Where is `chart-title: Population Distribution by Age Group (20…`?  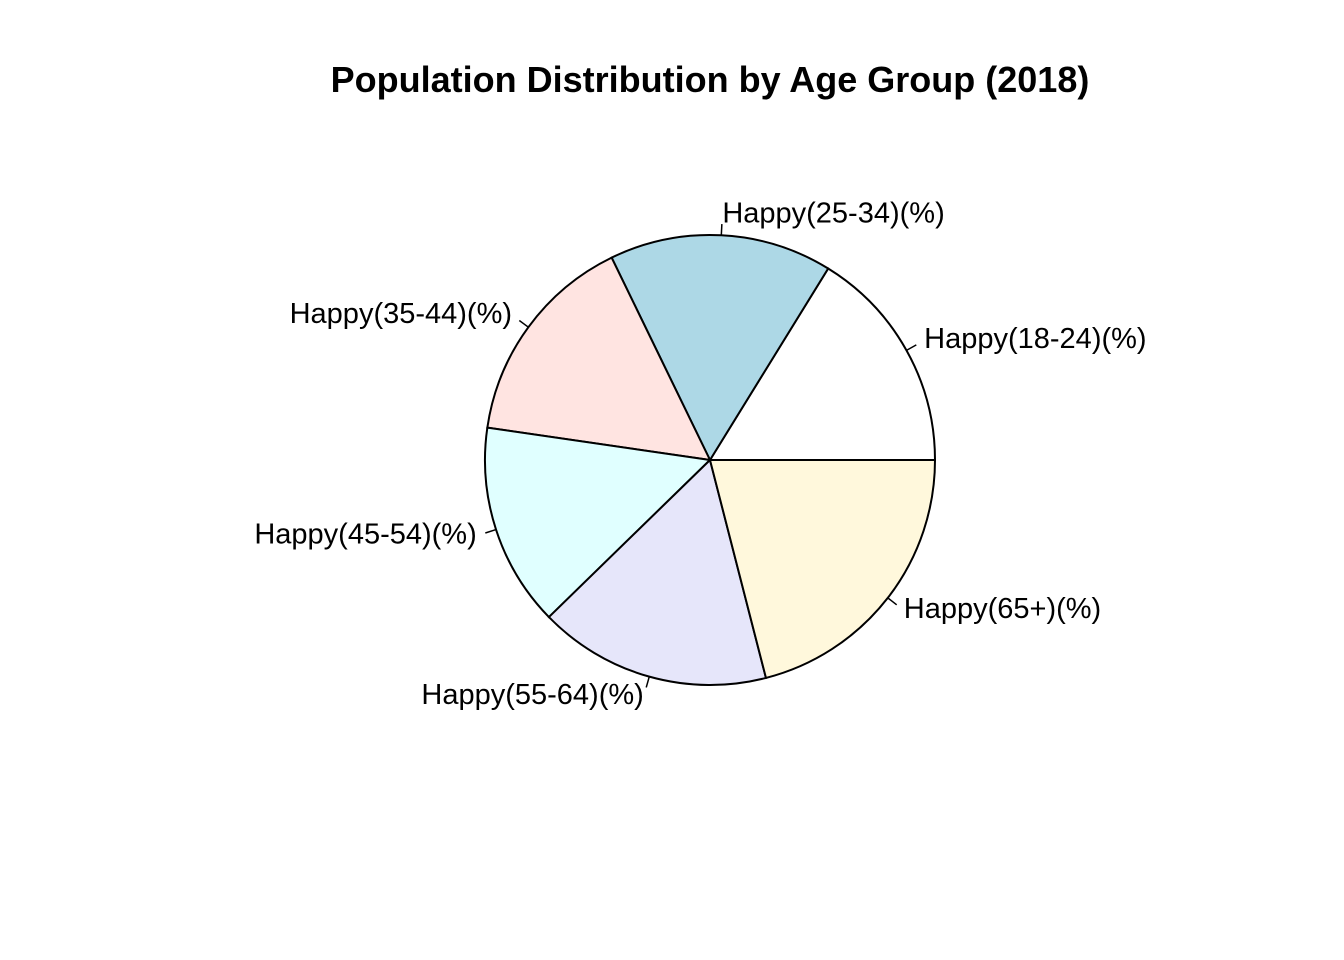 chart-title: Population Distribution by Age Group (20… is located at coordinates (710, 79).